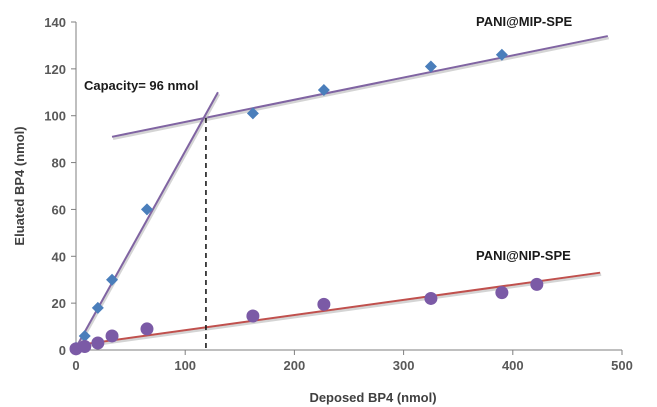 The image size is (657, 407). I want to click on x-tick-label: 500, so click(622, 365).